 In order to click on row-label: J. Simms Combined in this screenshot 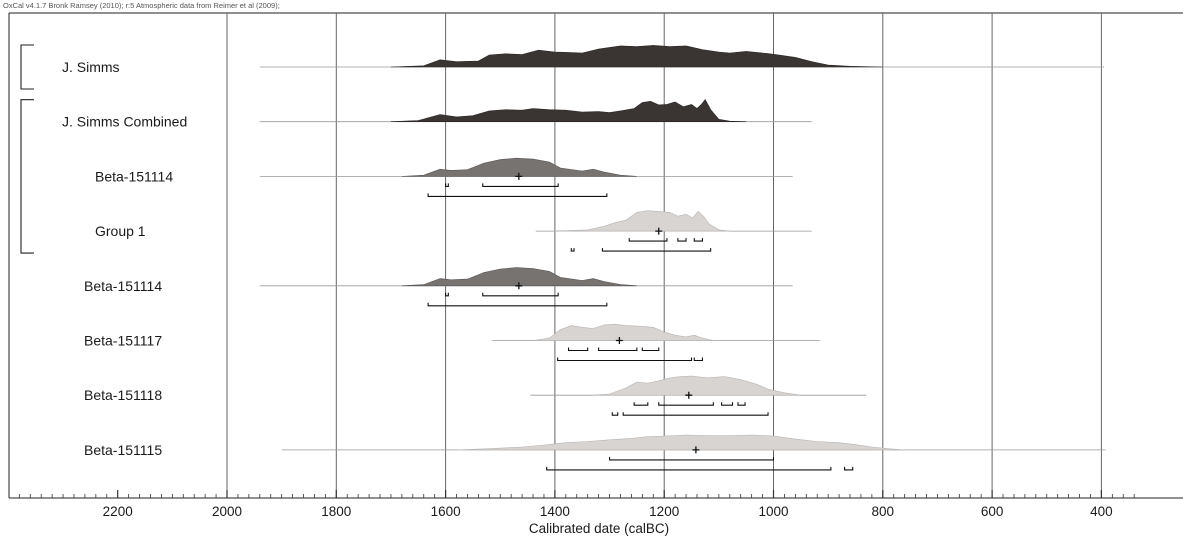, I will do `click(124, 122)`.